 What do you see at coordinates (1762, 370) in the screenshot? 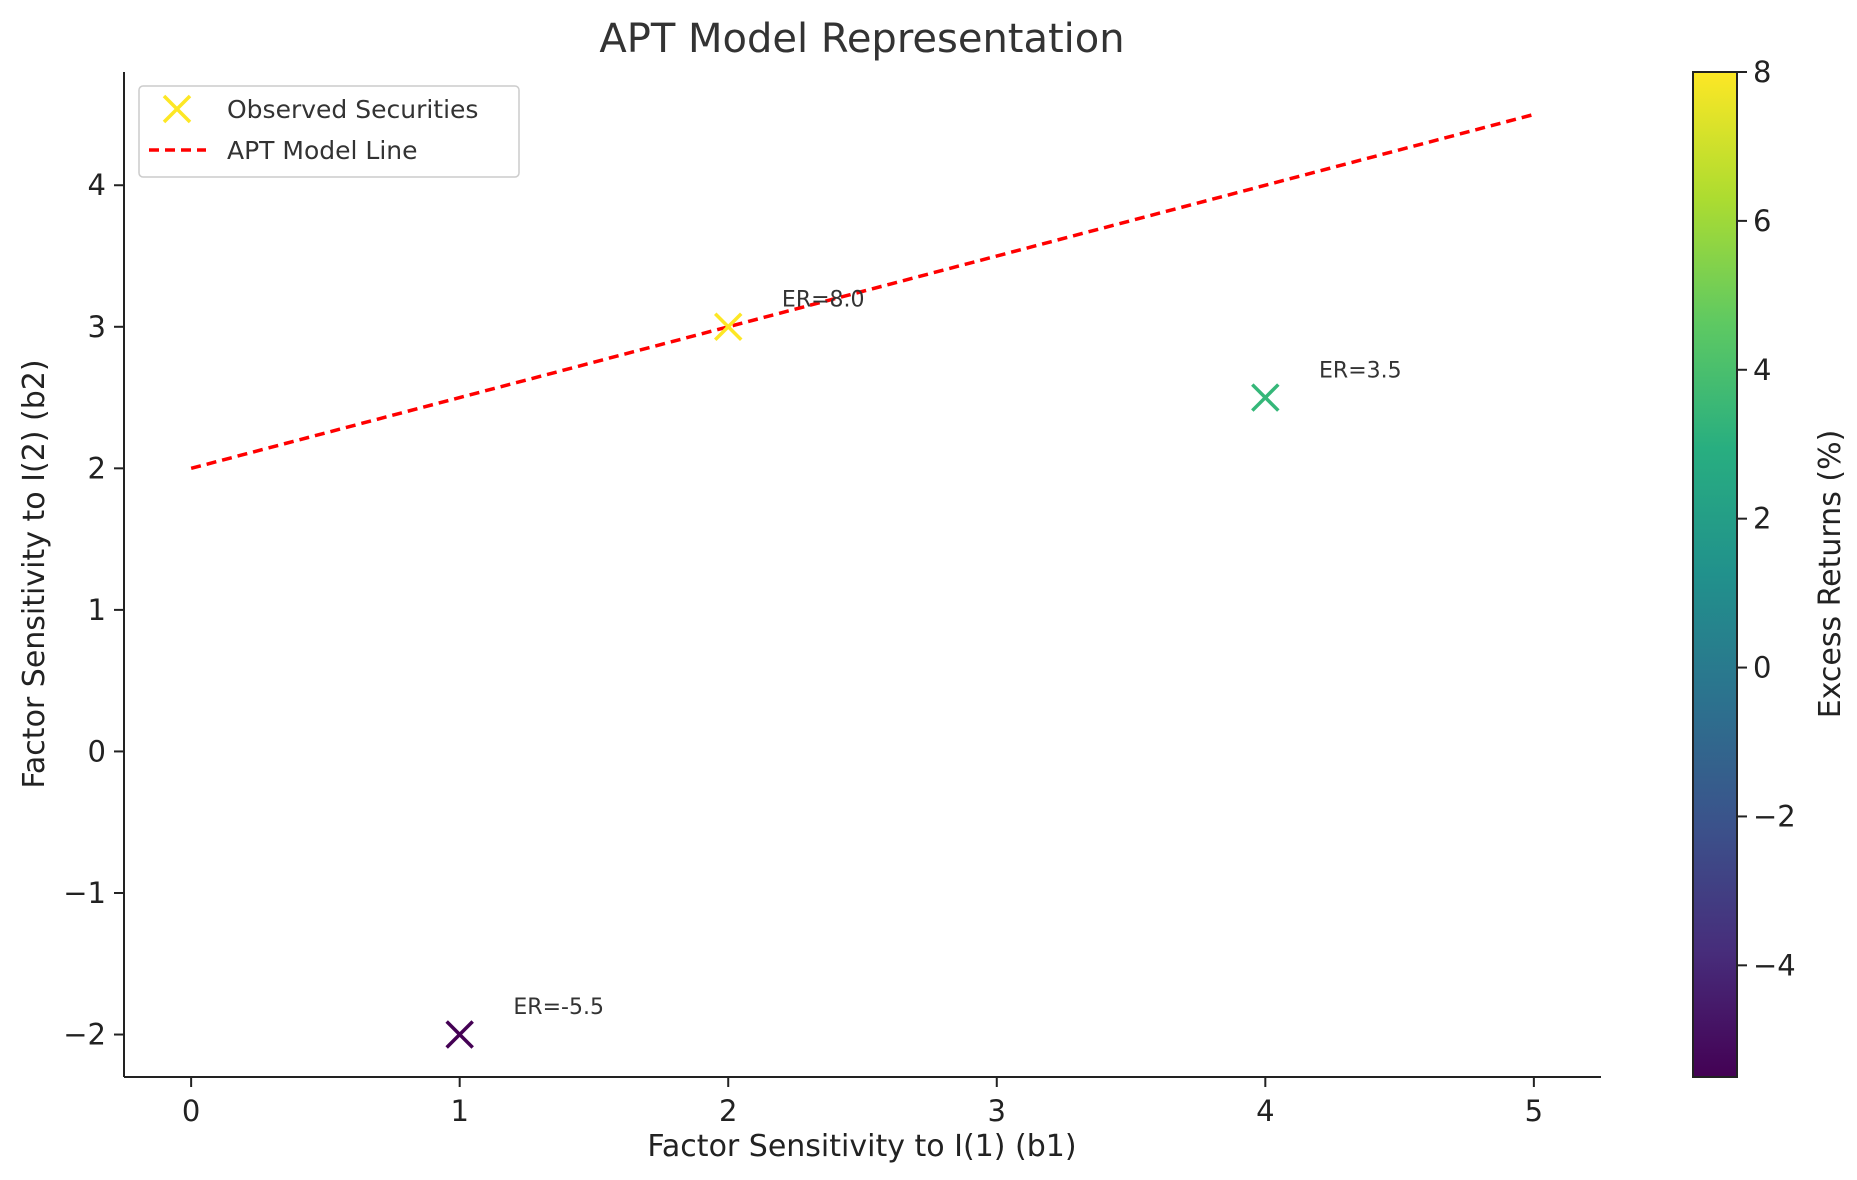
I see `colorbar-tick-label: 4` at bounding box center [1762, 370].